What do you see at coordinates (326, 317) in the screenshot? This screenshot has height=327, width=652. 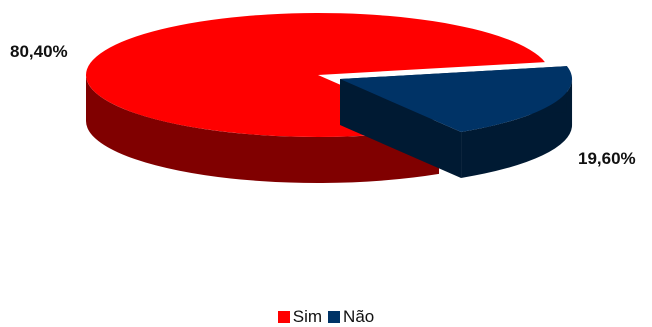 I see `legend: Sim Não` at bounding box center [326, 317].